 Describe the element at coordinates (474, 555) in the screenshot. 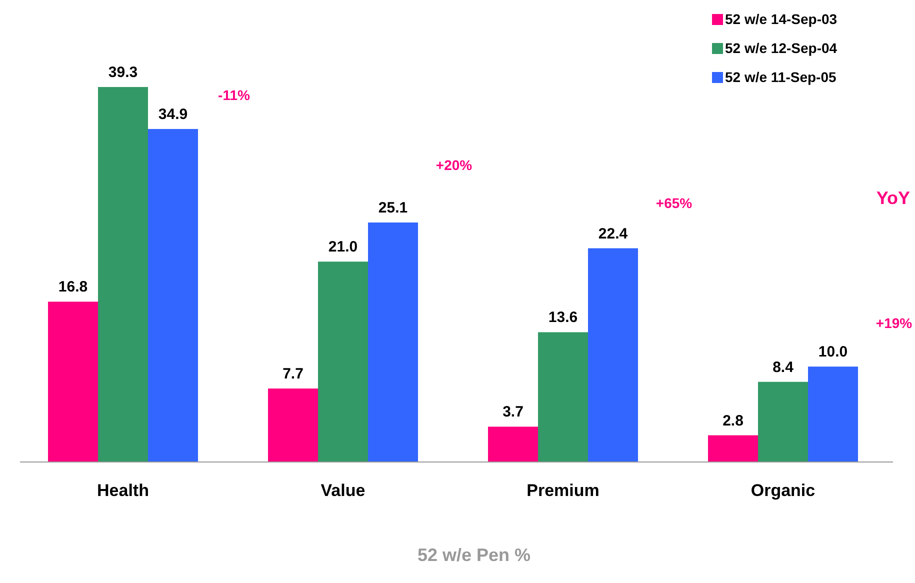

I see `x-axis-title: 52 w/e Pen %` at that location.